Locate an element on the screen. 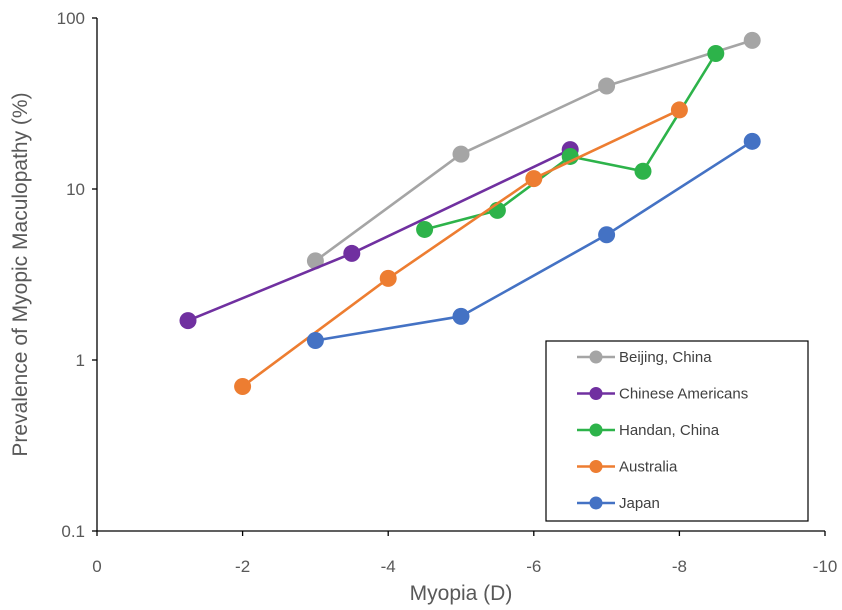  legend-label: Handan, China is located at coordinates (669, 430).